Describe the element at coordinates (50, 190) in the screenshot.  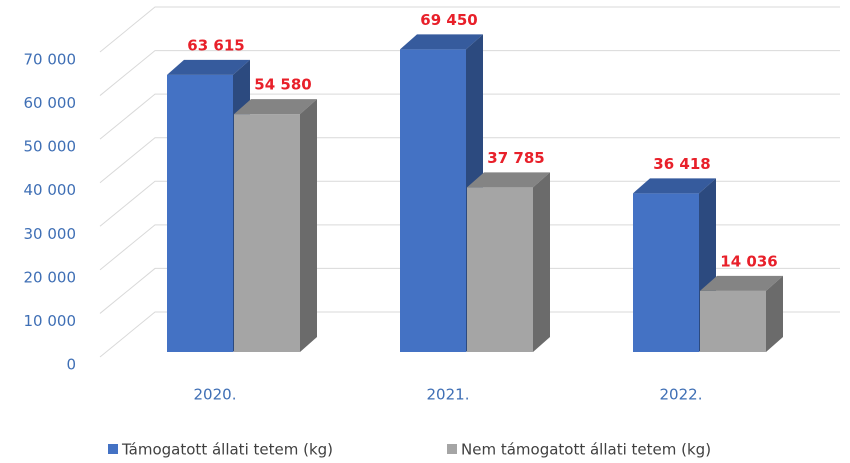
I see `y-tick-label: 40 000` at that location.